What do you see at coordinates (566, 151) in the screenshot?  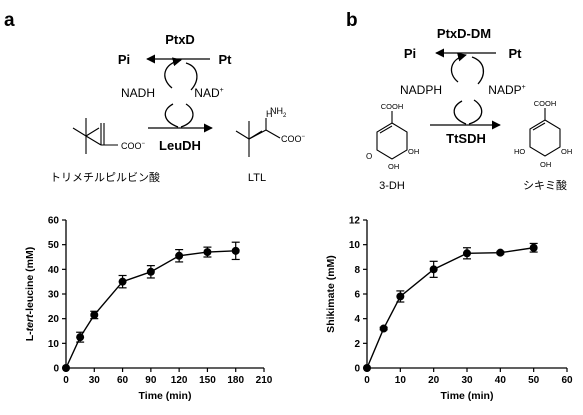 I see `oh-label-shikimate-right: OH` at bounding box center [566, 151].